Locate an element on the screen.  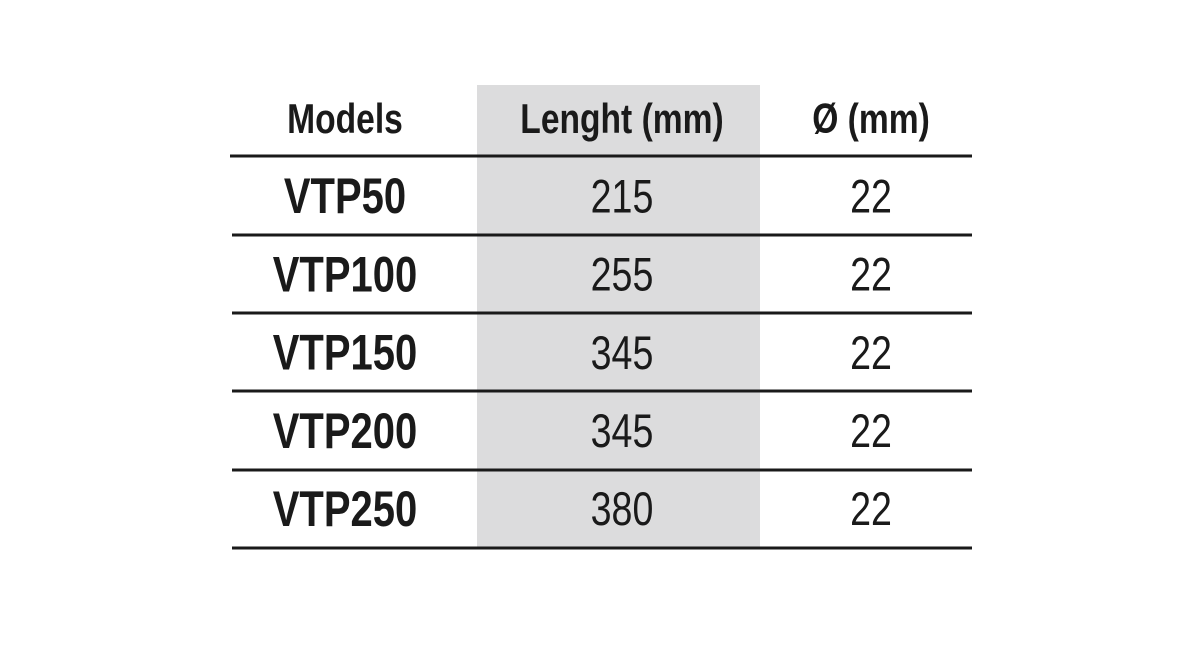
model-name: VTP200 is located at coordinates (345, 431).